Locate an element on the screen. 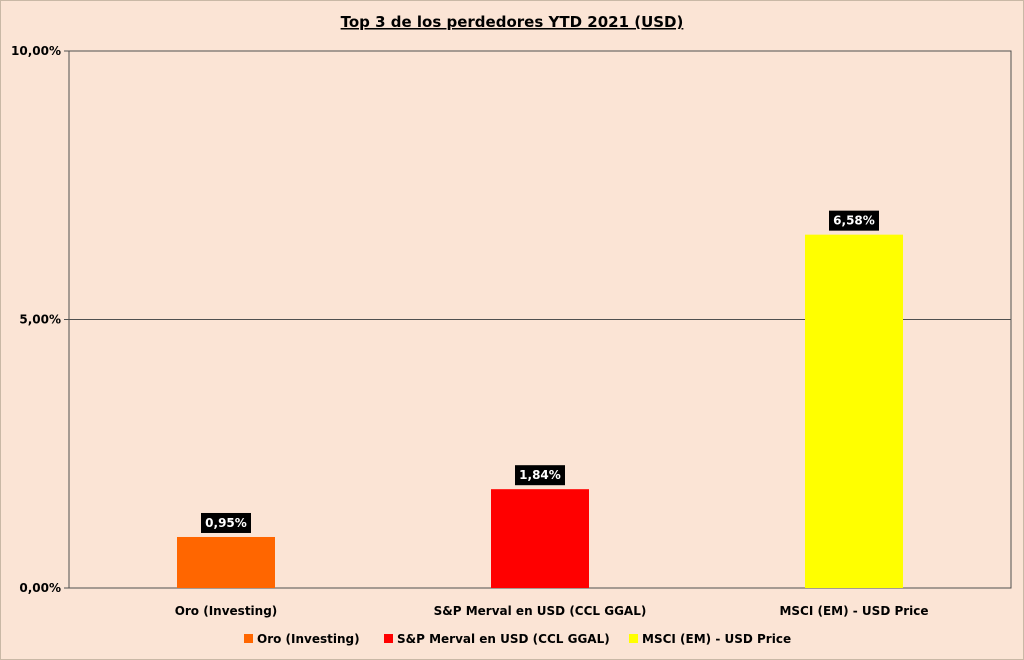 This screenshot has width=1024, height=660. y-tick-label-1: 5,00% is located at coordinates (40, 320).